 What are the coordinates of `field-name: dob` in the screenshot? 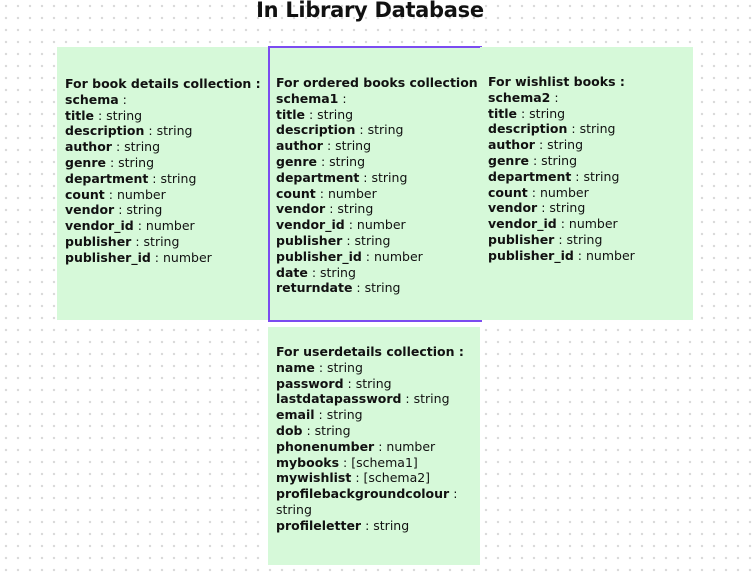 It's located at (289, 430).